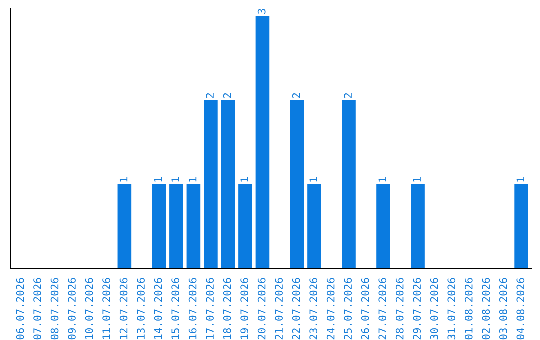  I want to click on x-tick-label: 20.07.2026, so click(262, 309).